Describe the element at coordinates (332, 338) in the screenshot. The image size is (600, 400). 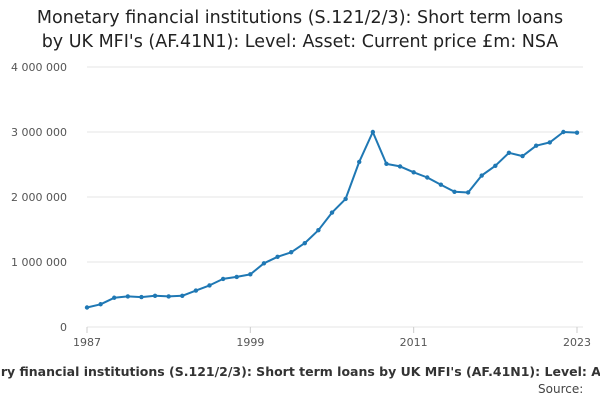
I see `x-axis-ticks: 1987 1999 2011 2023` at that location.